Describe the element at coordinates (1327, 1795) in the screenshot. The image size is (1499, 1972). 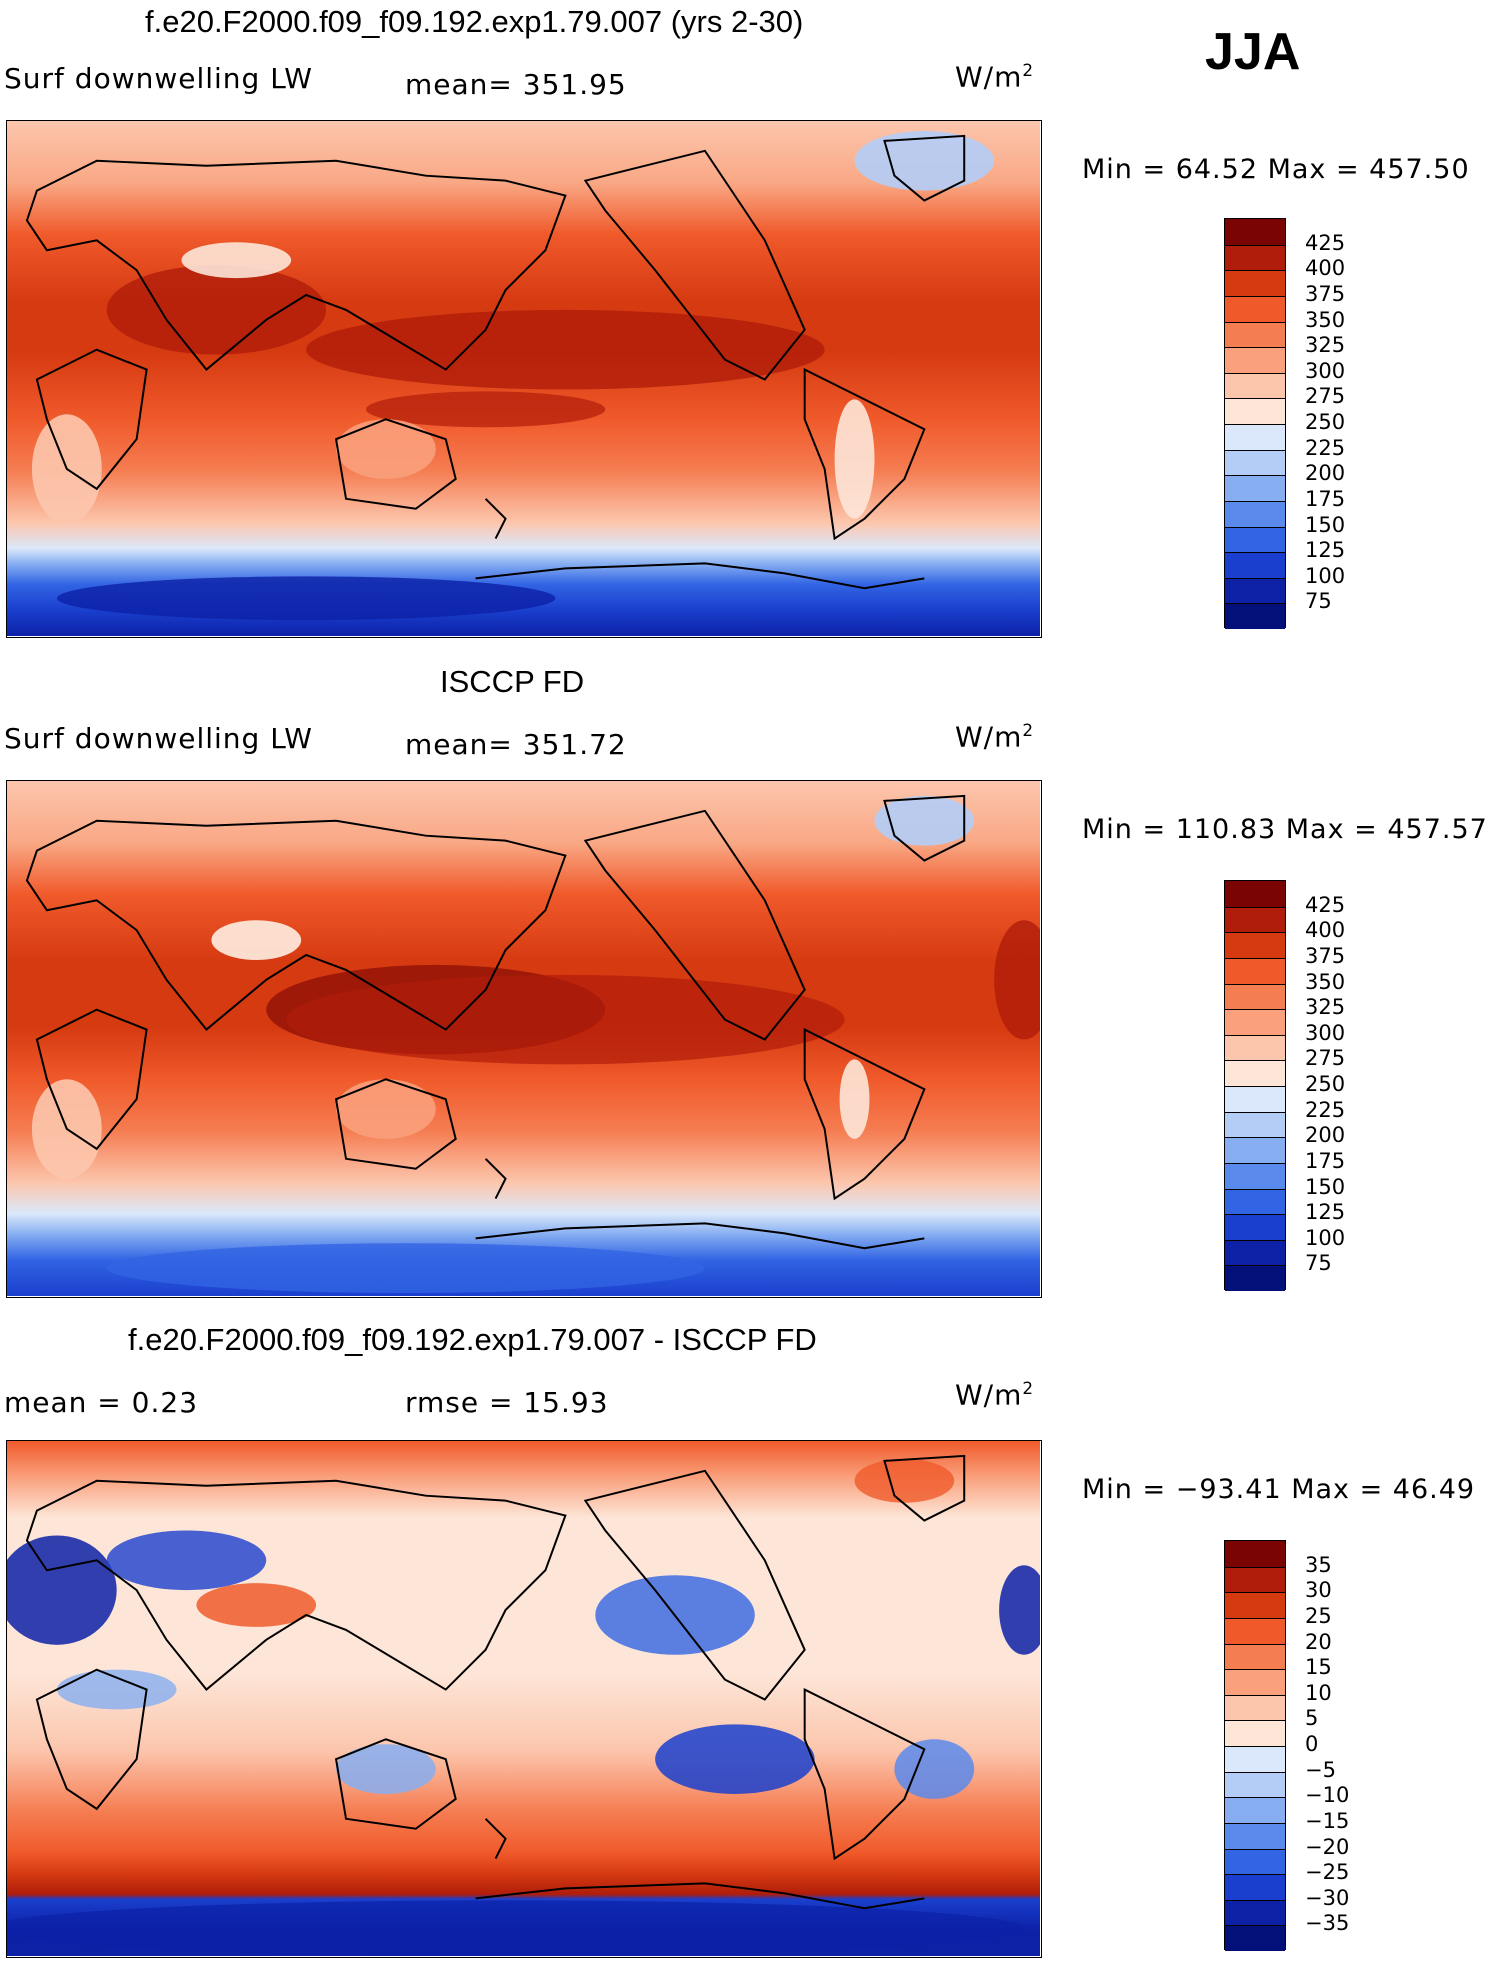
I see `colorbar3-tick-label: −10` at that location.